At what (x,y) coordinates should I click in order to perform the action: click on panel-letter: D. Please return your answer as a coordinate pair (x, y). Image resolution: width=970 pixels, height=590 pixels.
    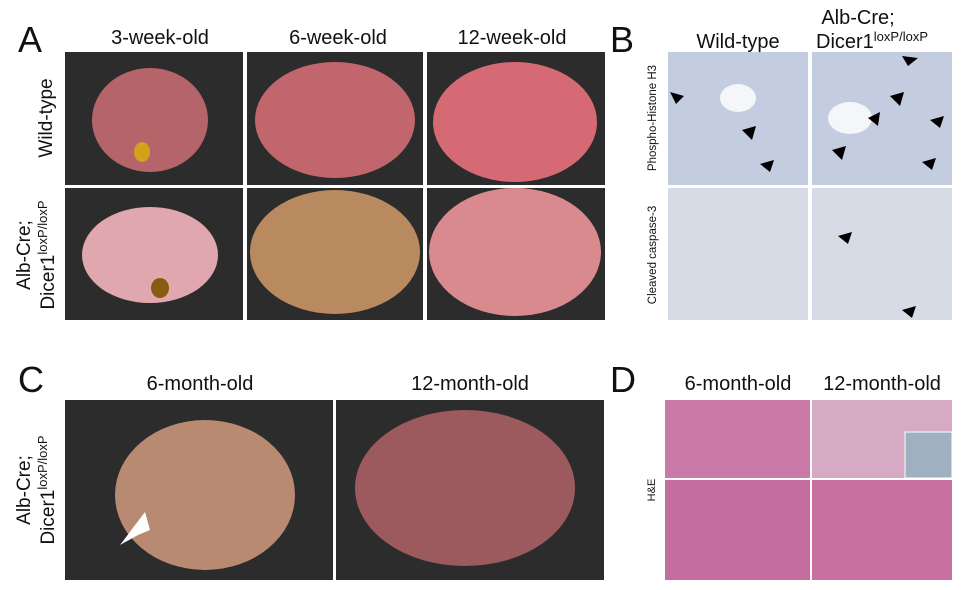
    Looking at the image, I should click on (623, 379).